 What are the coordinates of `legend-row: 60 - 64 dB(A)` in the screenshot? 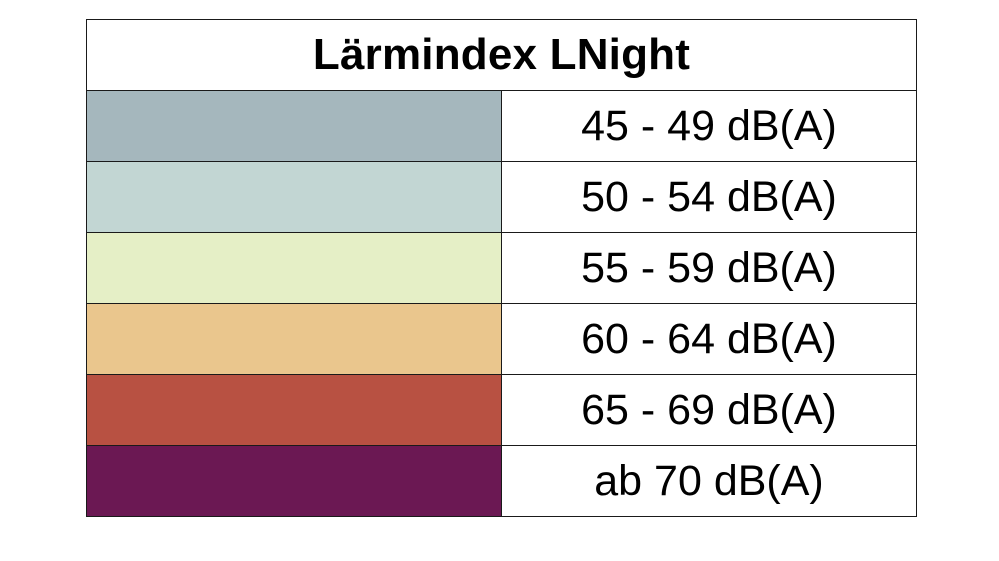 It's located at (501, 339).